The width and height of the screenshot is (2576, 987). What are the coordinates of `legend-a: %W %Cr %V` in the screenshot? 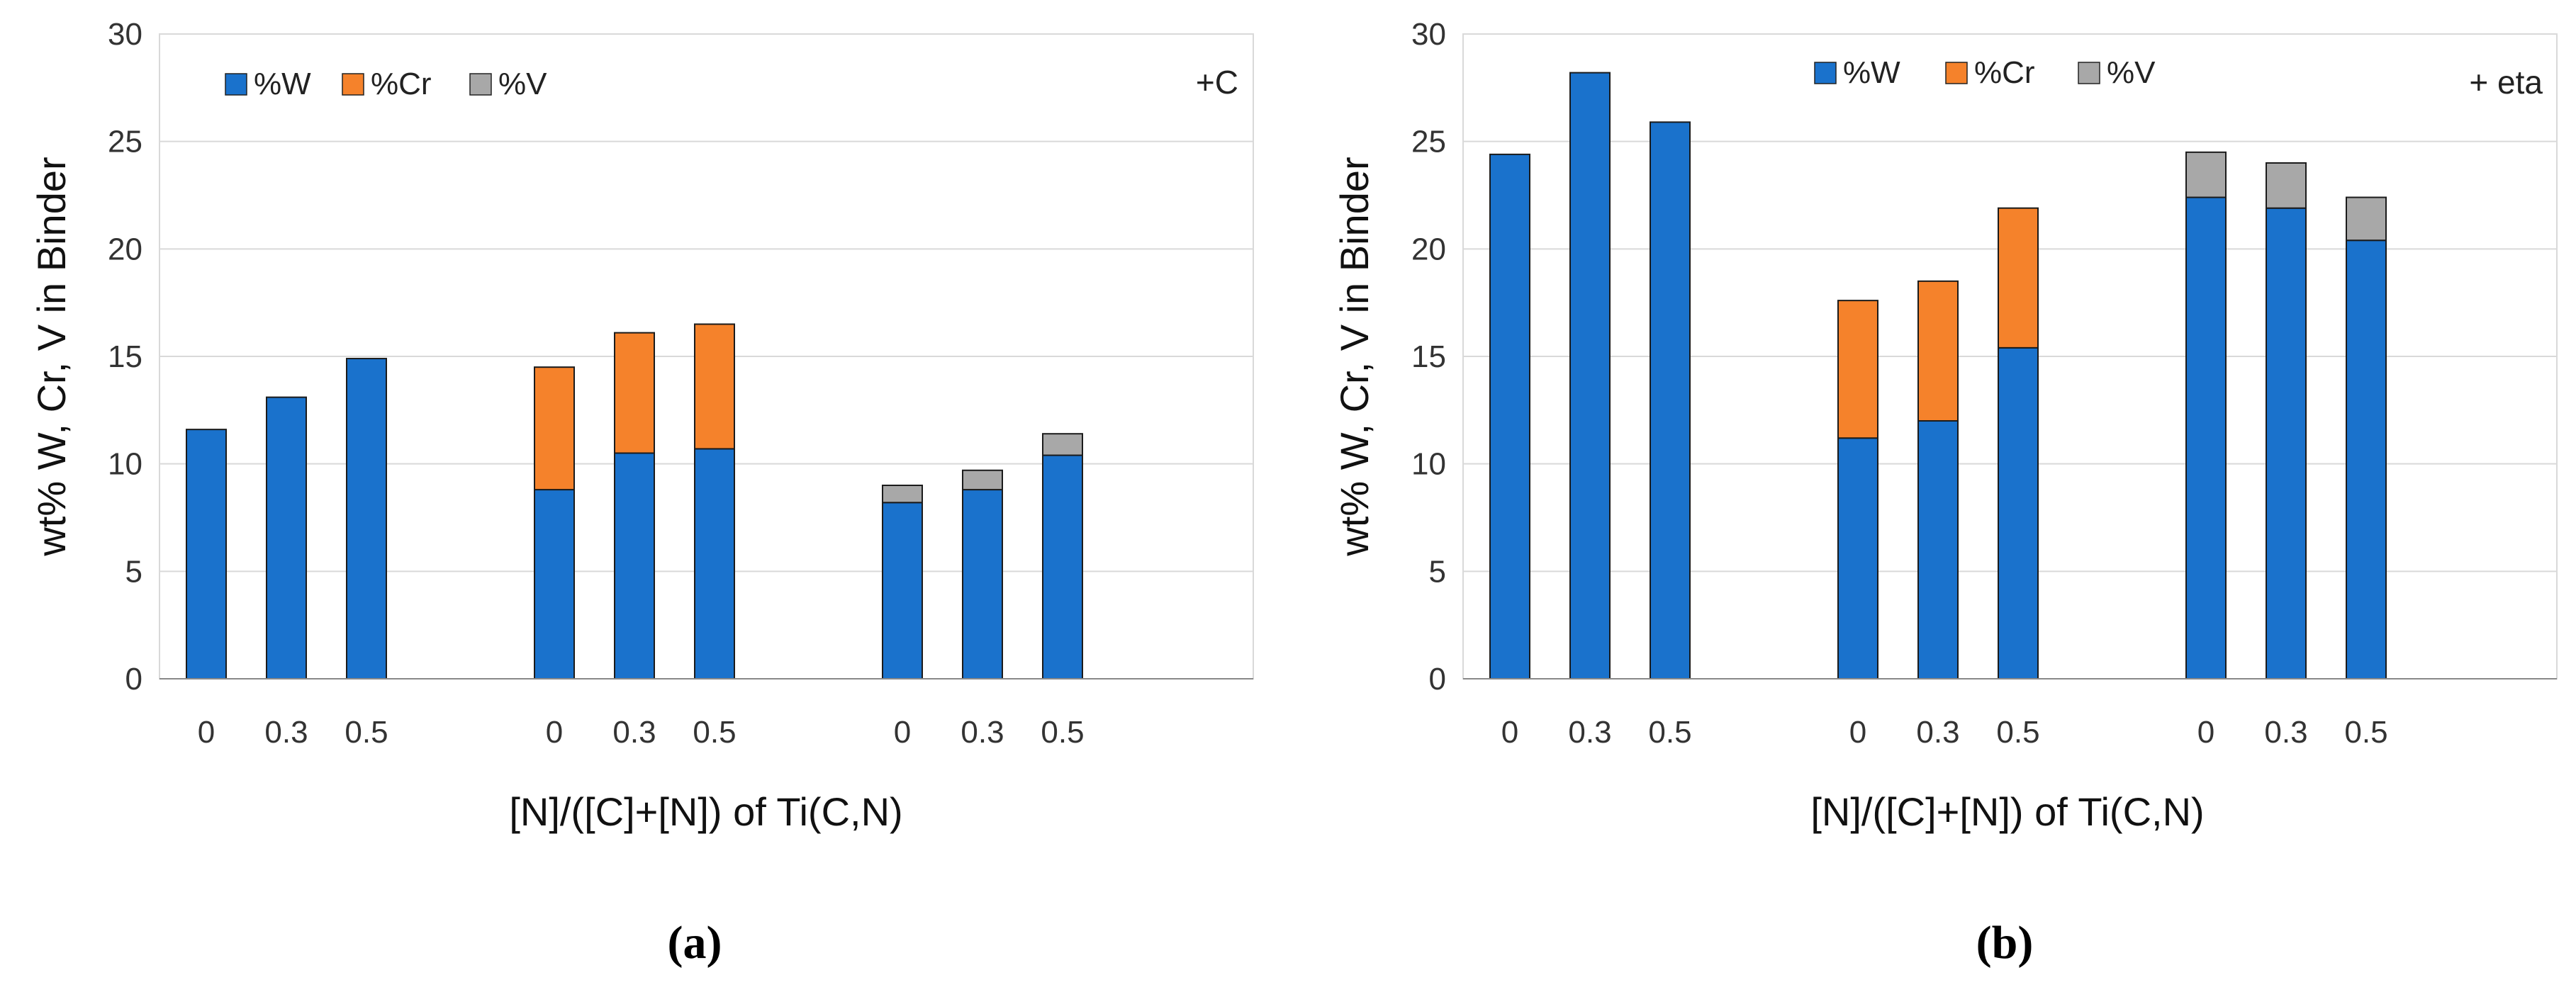 It's located at (386, 84).